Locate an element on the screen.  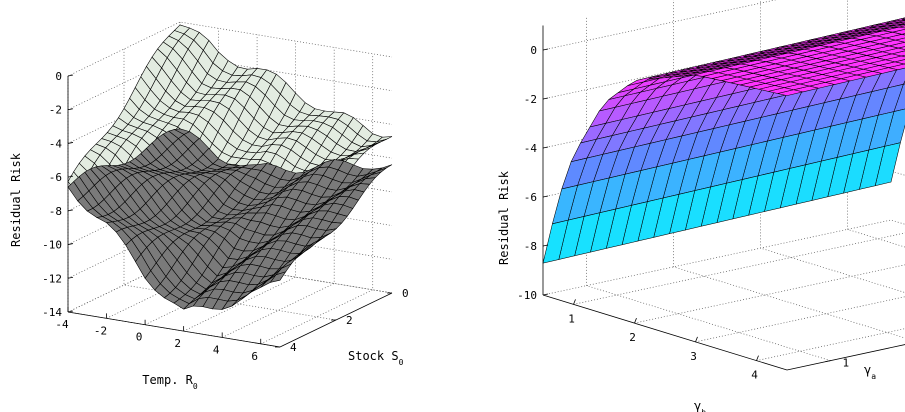
left-z-tick-label: -8 is located at coordinates (55, 211).